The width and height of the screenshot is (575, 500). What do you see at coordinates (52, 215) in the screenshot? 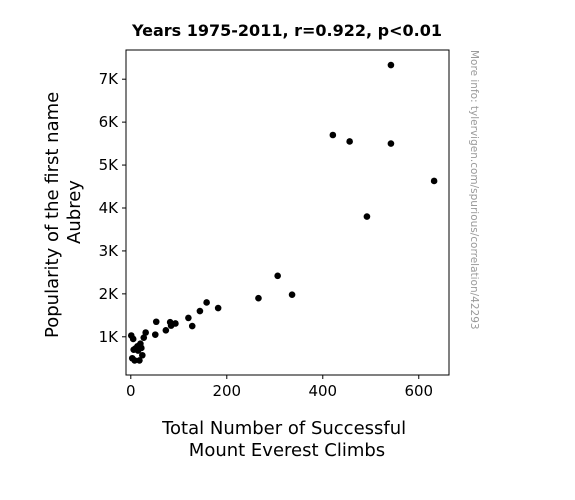
I see `y-axis-label-line-1: Popularity of the first name` at bounding box center [52, 215].